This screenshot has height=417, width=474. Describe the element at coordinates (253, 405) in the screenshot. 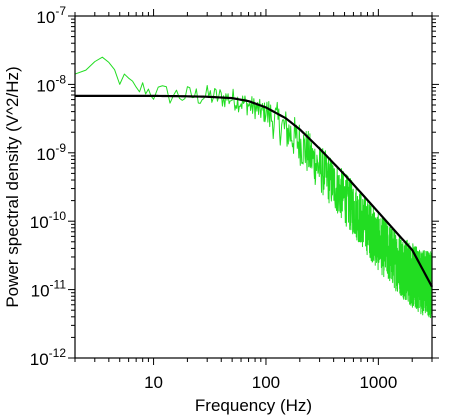

I see `x-axis-label: Frequency (Hz)` at that location.